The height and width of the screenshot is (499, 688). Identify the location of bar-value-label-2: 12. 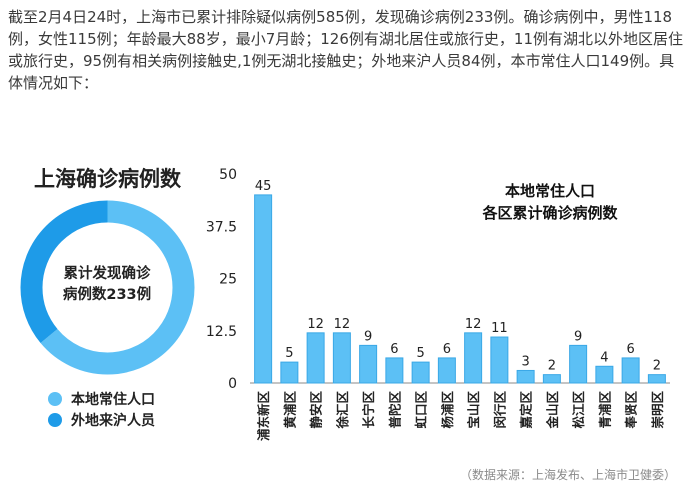
(315, 324).